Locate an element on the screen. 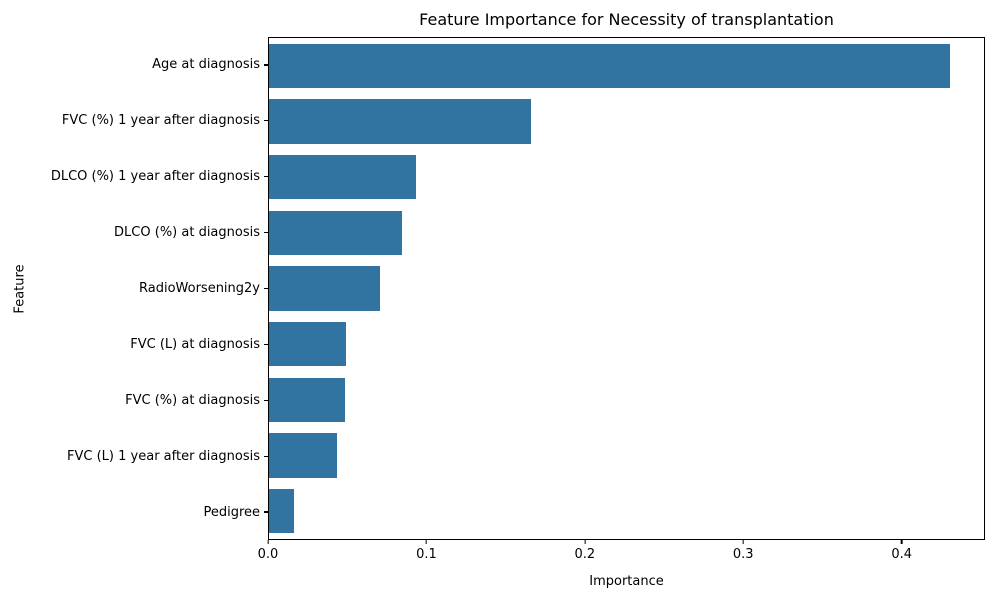 This screenshot has height=600, width=1000. x-axis-label: Importance is located at coordinates (626, 581).